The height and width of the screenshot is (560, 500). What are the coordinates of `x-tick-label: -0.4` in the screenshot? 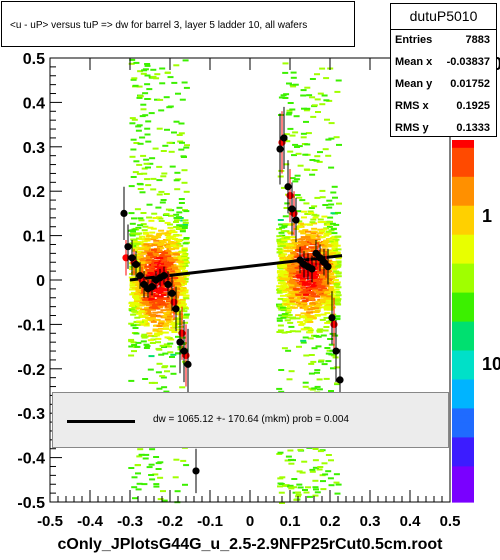 It's located at (90, 521).